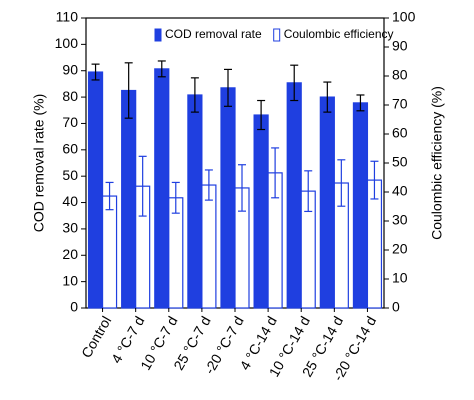  Describe the element at coordinates (437, 163) in the screenshot. I see `y2-axis-label: Coulombic efficiency (%)` at that location.